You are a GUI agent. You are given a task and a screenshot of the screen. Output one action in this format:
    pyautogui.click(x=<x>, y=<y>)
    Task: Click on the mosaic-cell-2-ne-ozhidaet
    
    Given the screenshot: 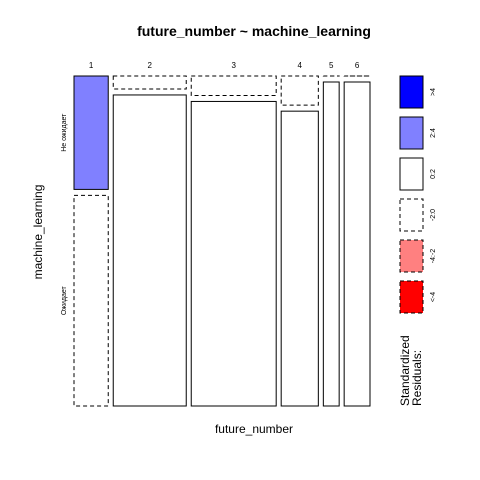 What is the action you would take?
    pyautogui.click(x=149, y=82)
    